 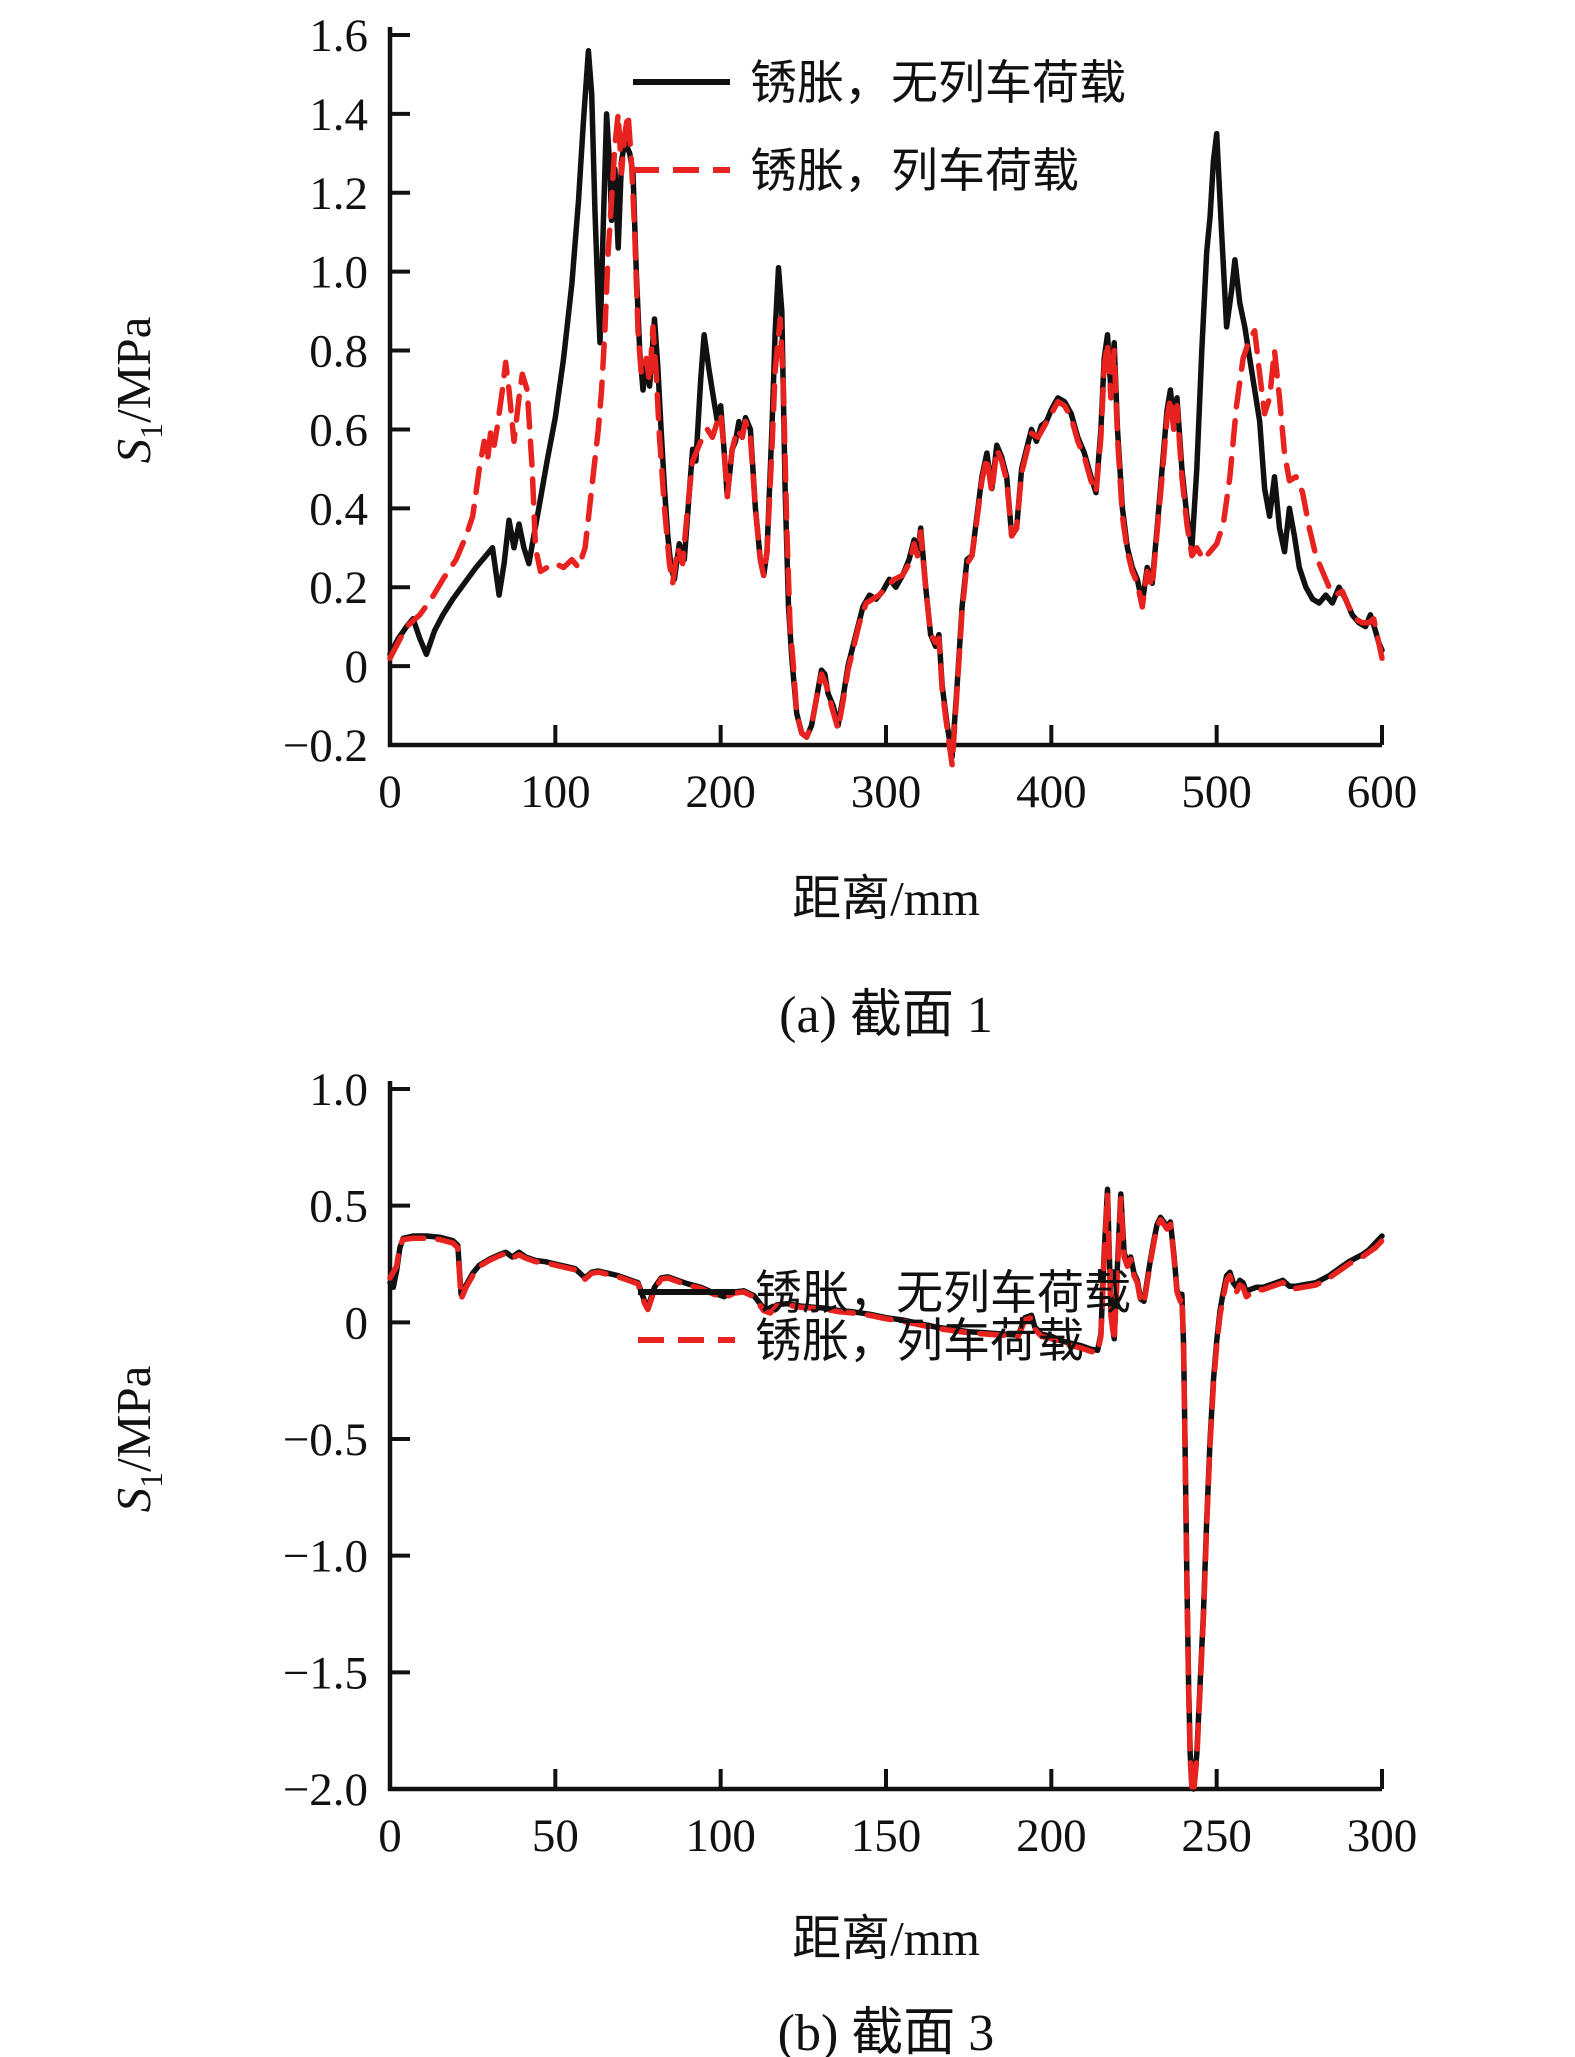 I want to click on y-axis-label-a: S1/MPa, so click(x=137, y=389).